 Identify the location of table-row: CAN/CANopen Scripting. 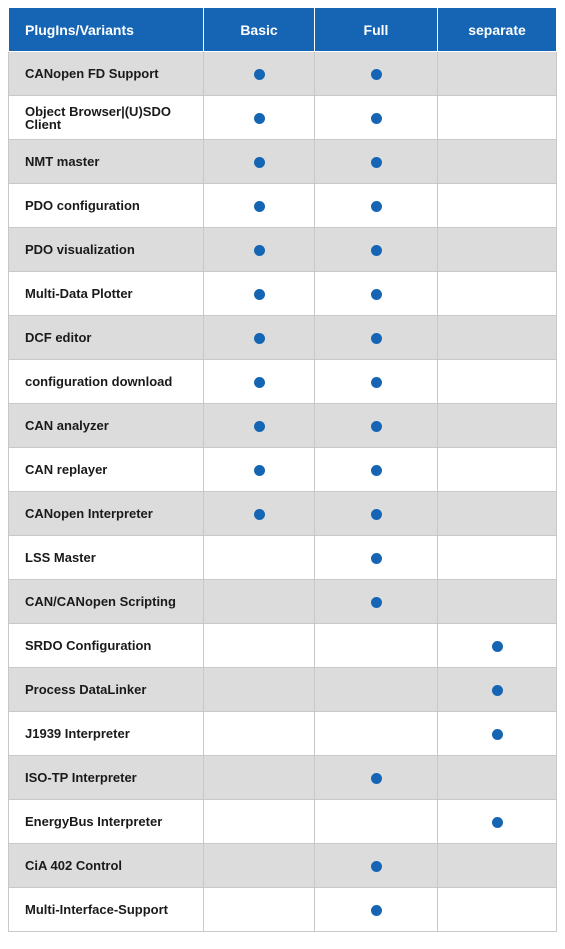
(282, 601).